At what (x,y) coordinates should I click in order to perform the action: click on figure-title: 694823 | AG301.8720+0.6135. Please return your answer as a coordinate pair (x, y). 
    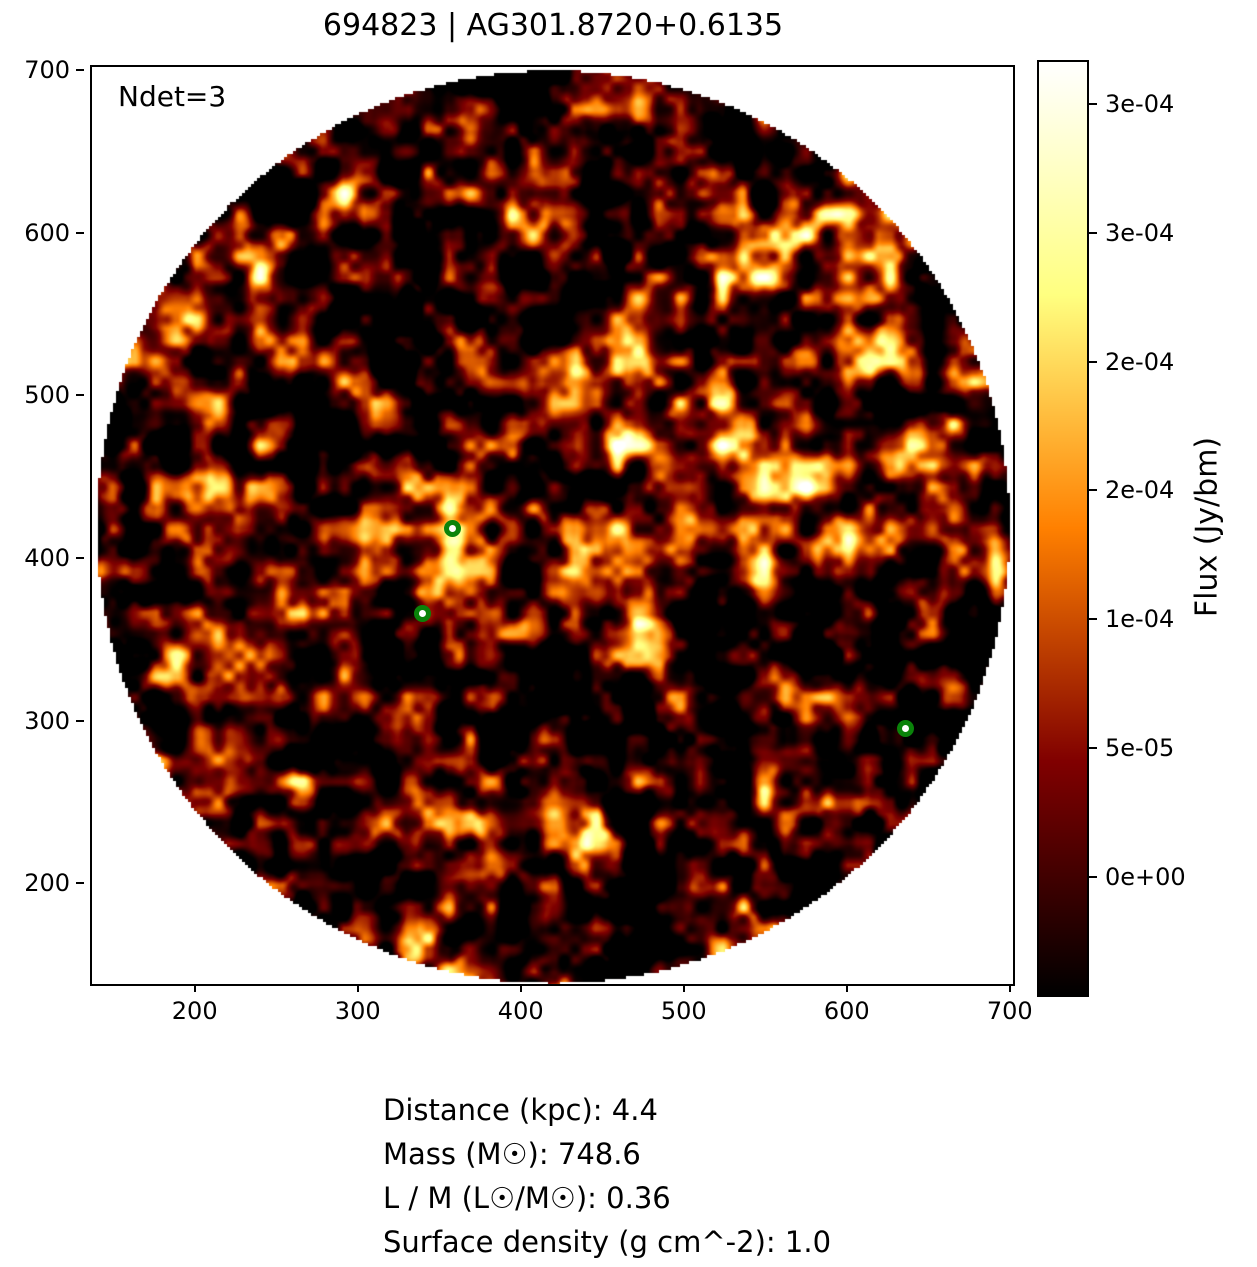
    Looking at the image, I should click on (553, 25).